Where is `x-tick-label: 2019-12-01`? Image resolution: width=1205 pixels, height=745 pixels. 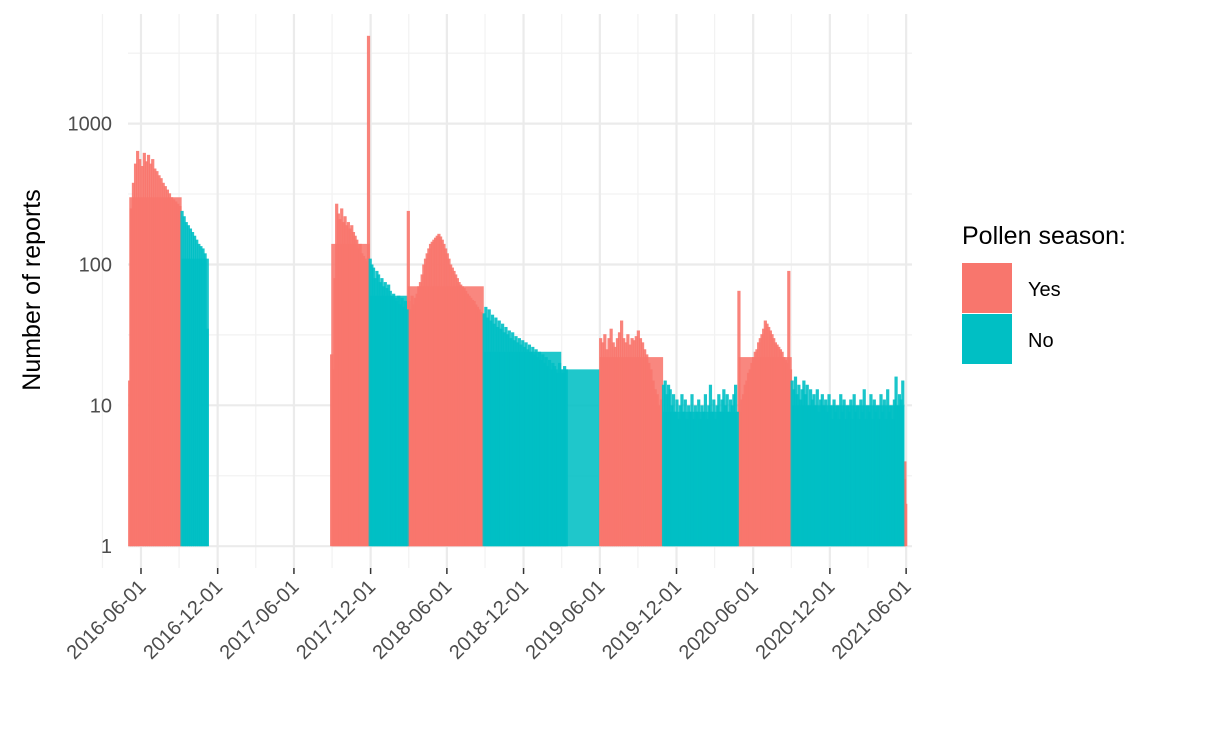 x-tick-label: 2019-12-01 is located at coordinates (642, 620).